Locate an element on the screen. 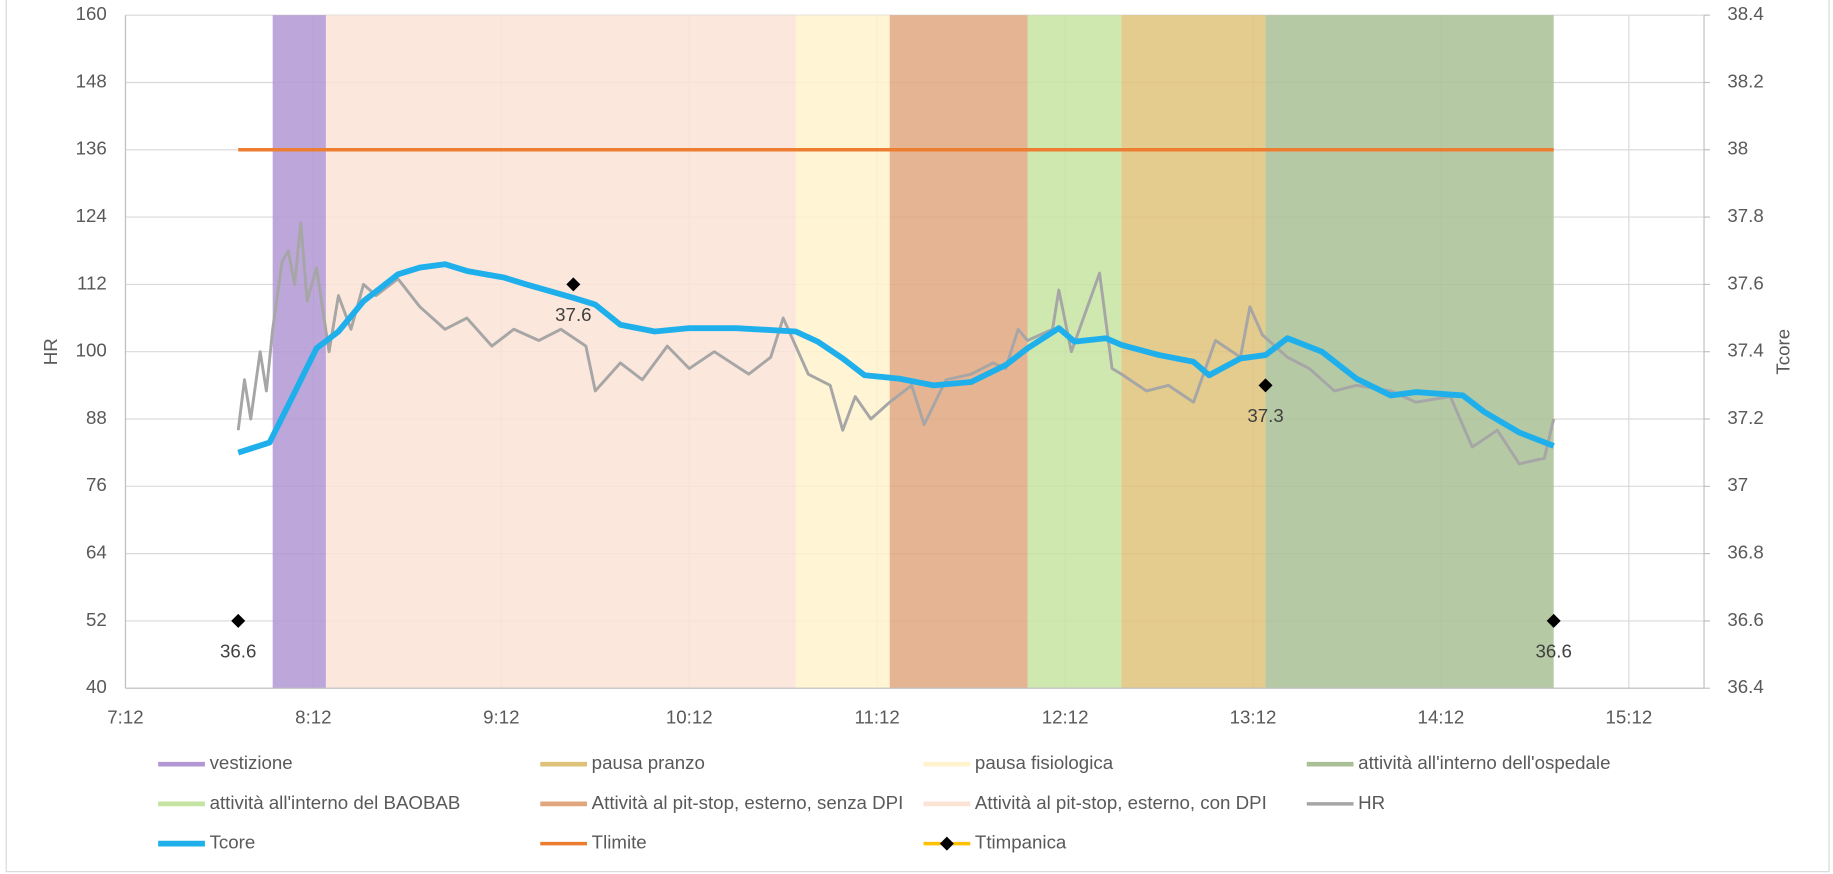 The image size is (1833, 874). x-tick-label: 12:12 is located at coordinates (1065, 717).